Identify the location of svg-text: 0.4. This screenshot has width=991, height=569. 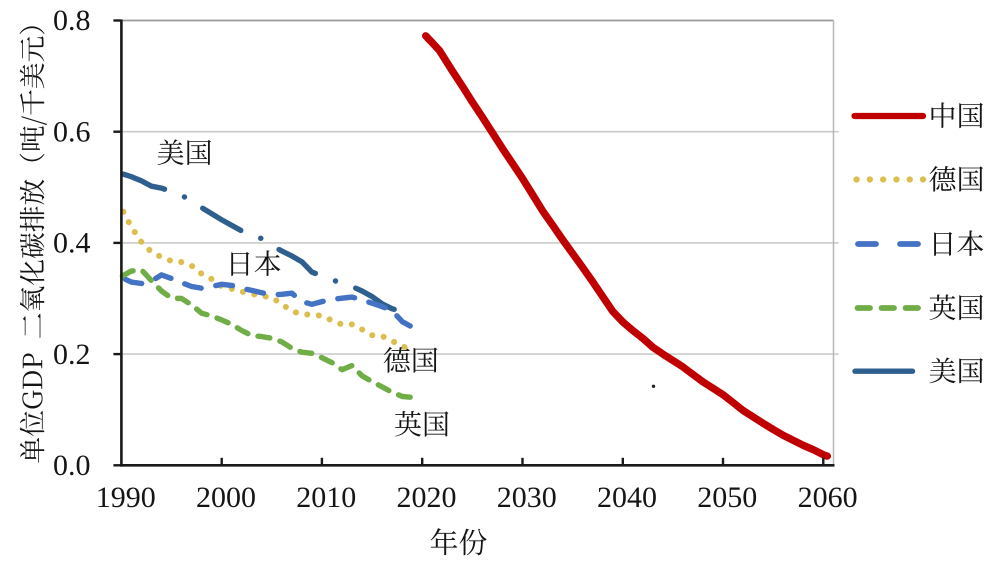
(72, 243).